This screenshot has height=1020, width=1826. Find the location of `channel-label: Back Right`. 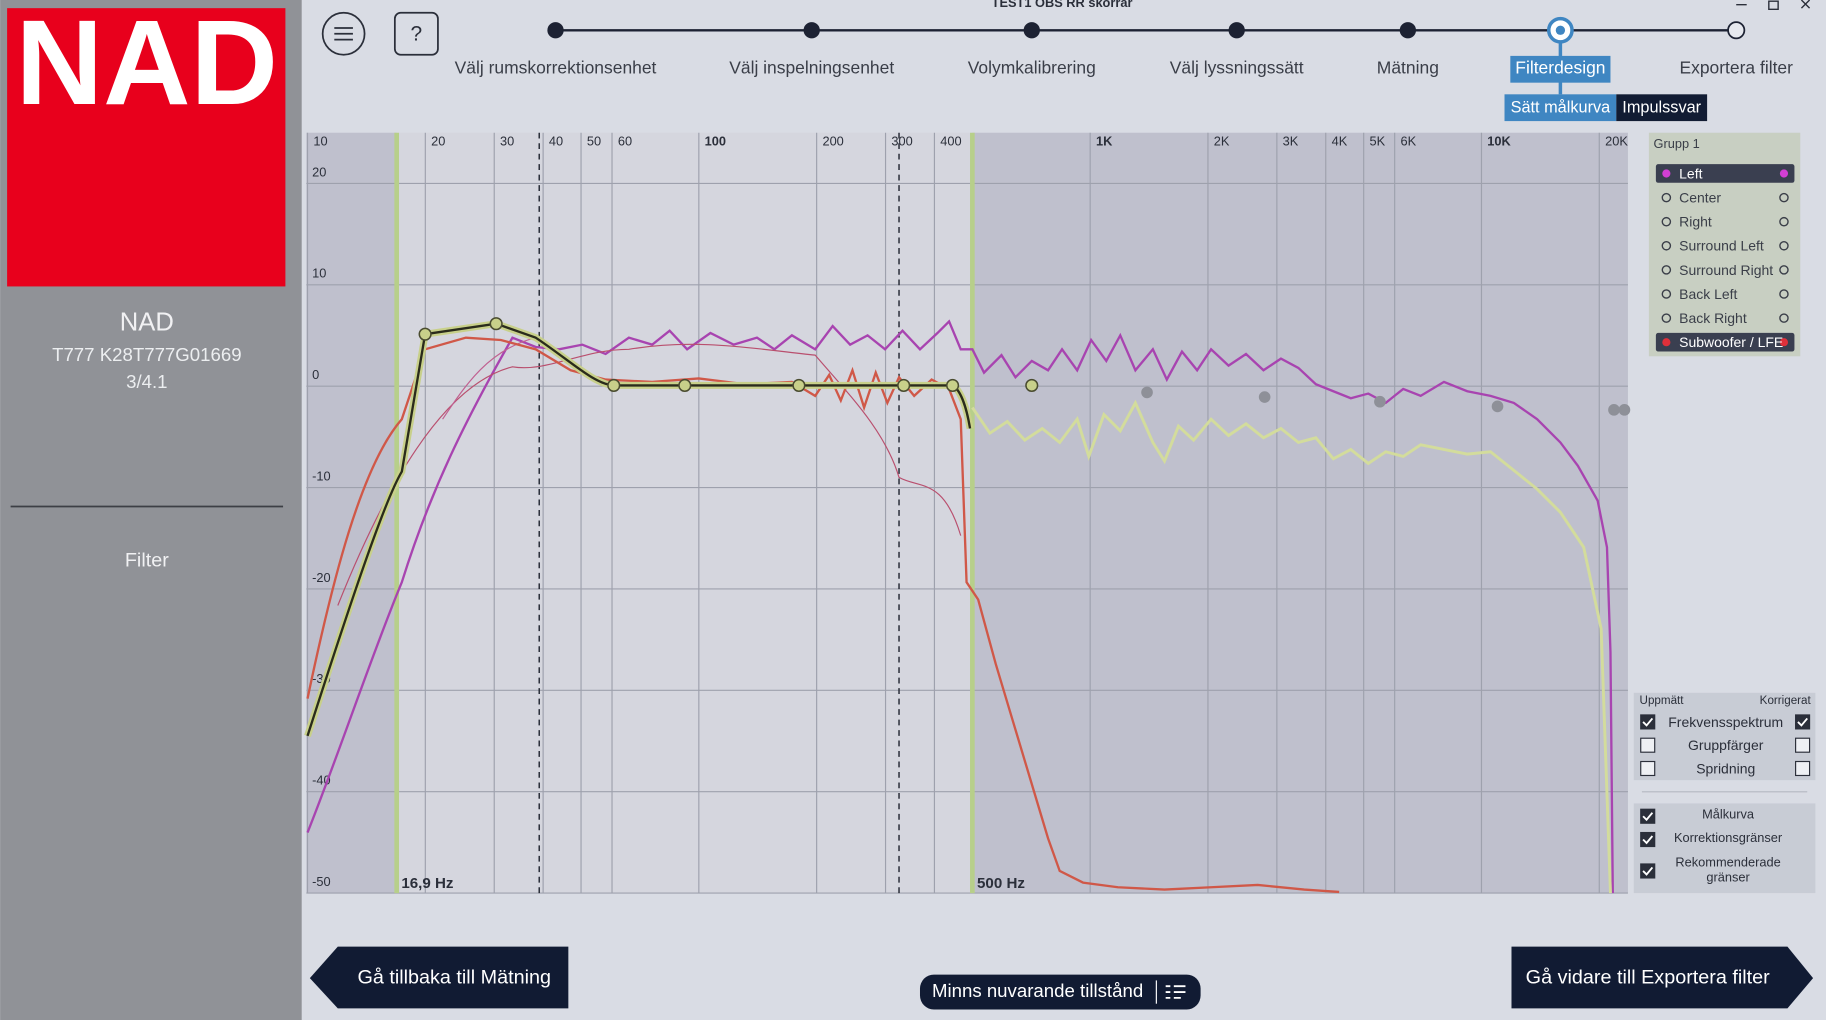

channel-label: Back Right is located at coordinates (1713, 318).